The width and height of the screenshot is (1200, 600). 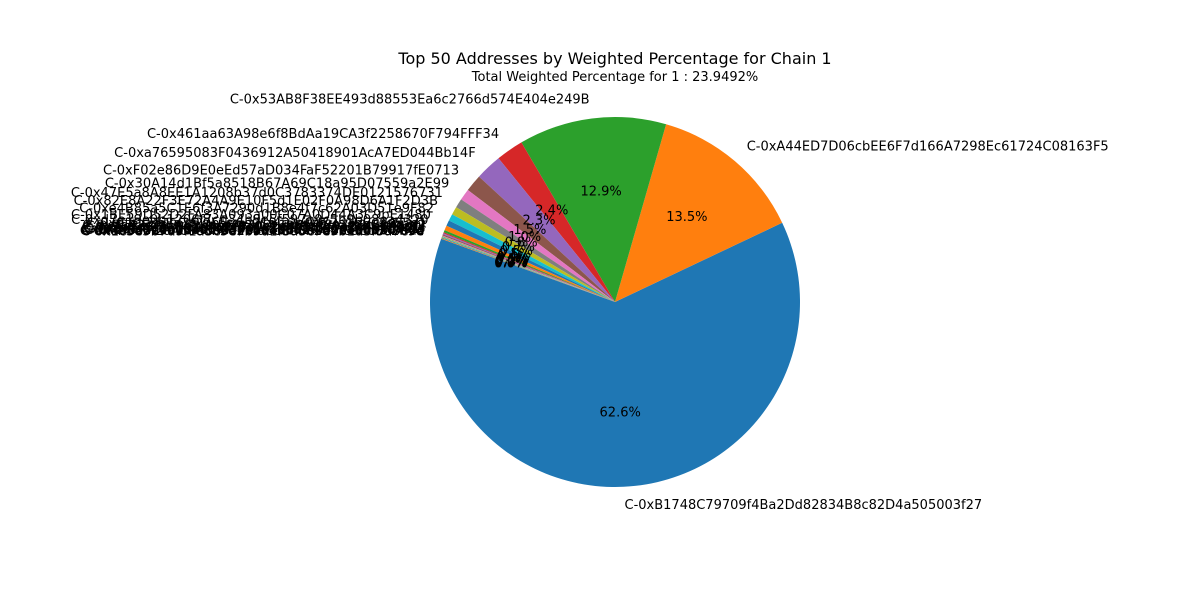 What do you see at coordinates (620, 412) in the screenshot?
I see `slice-percent-label: 62.6%` at bounding box center [620, 412].